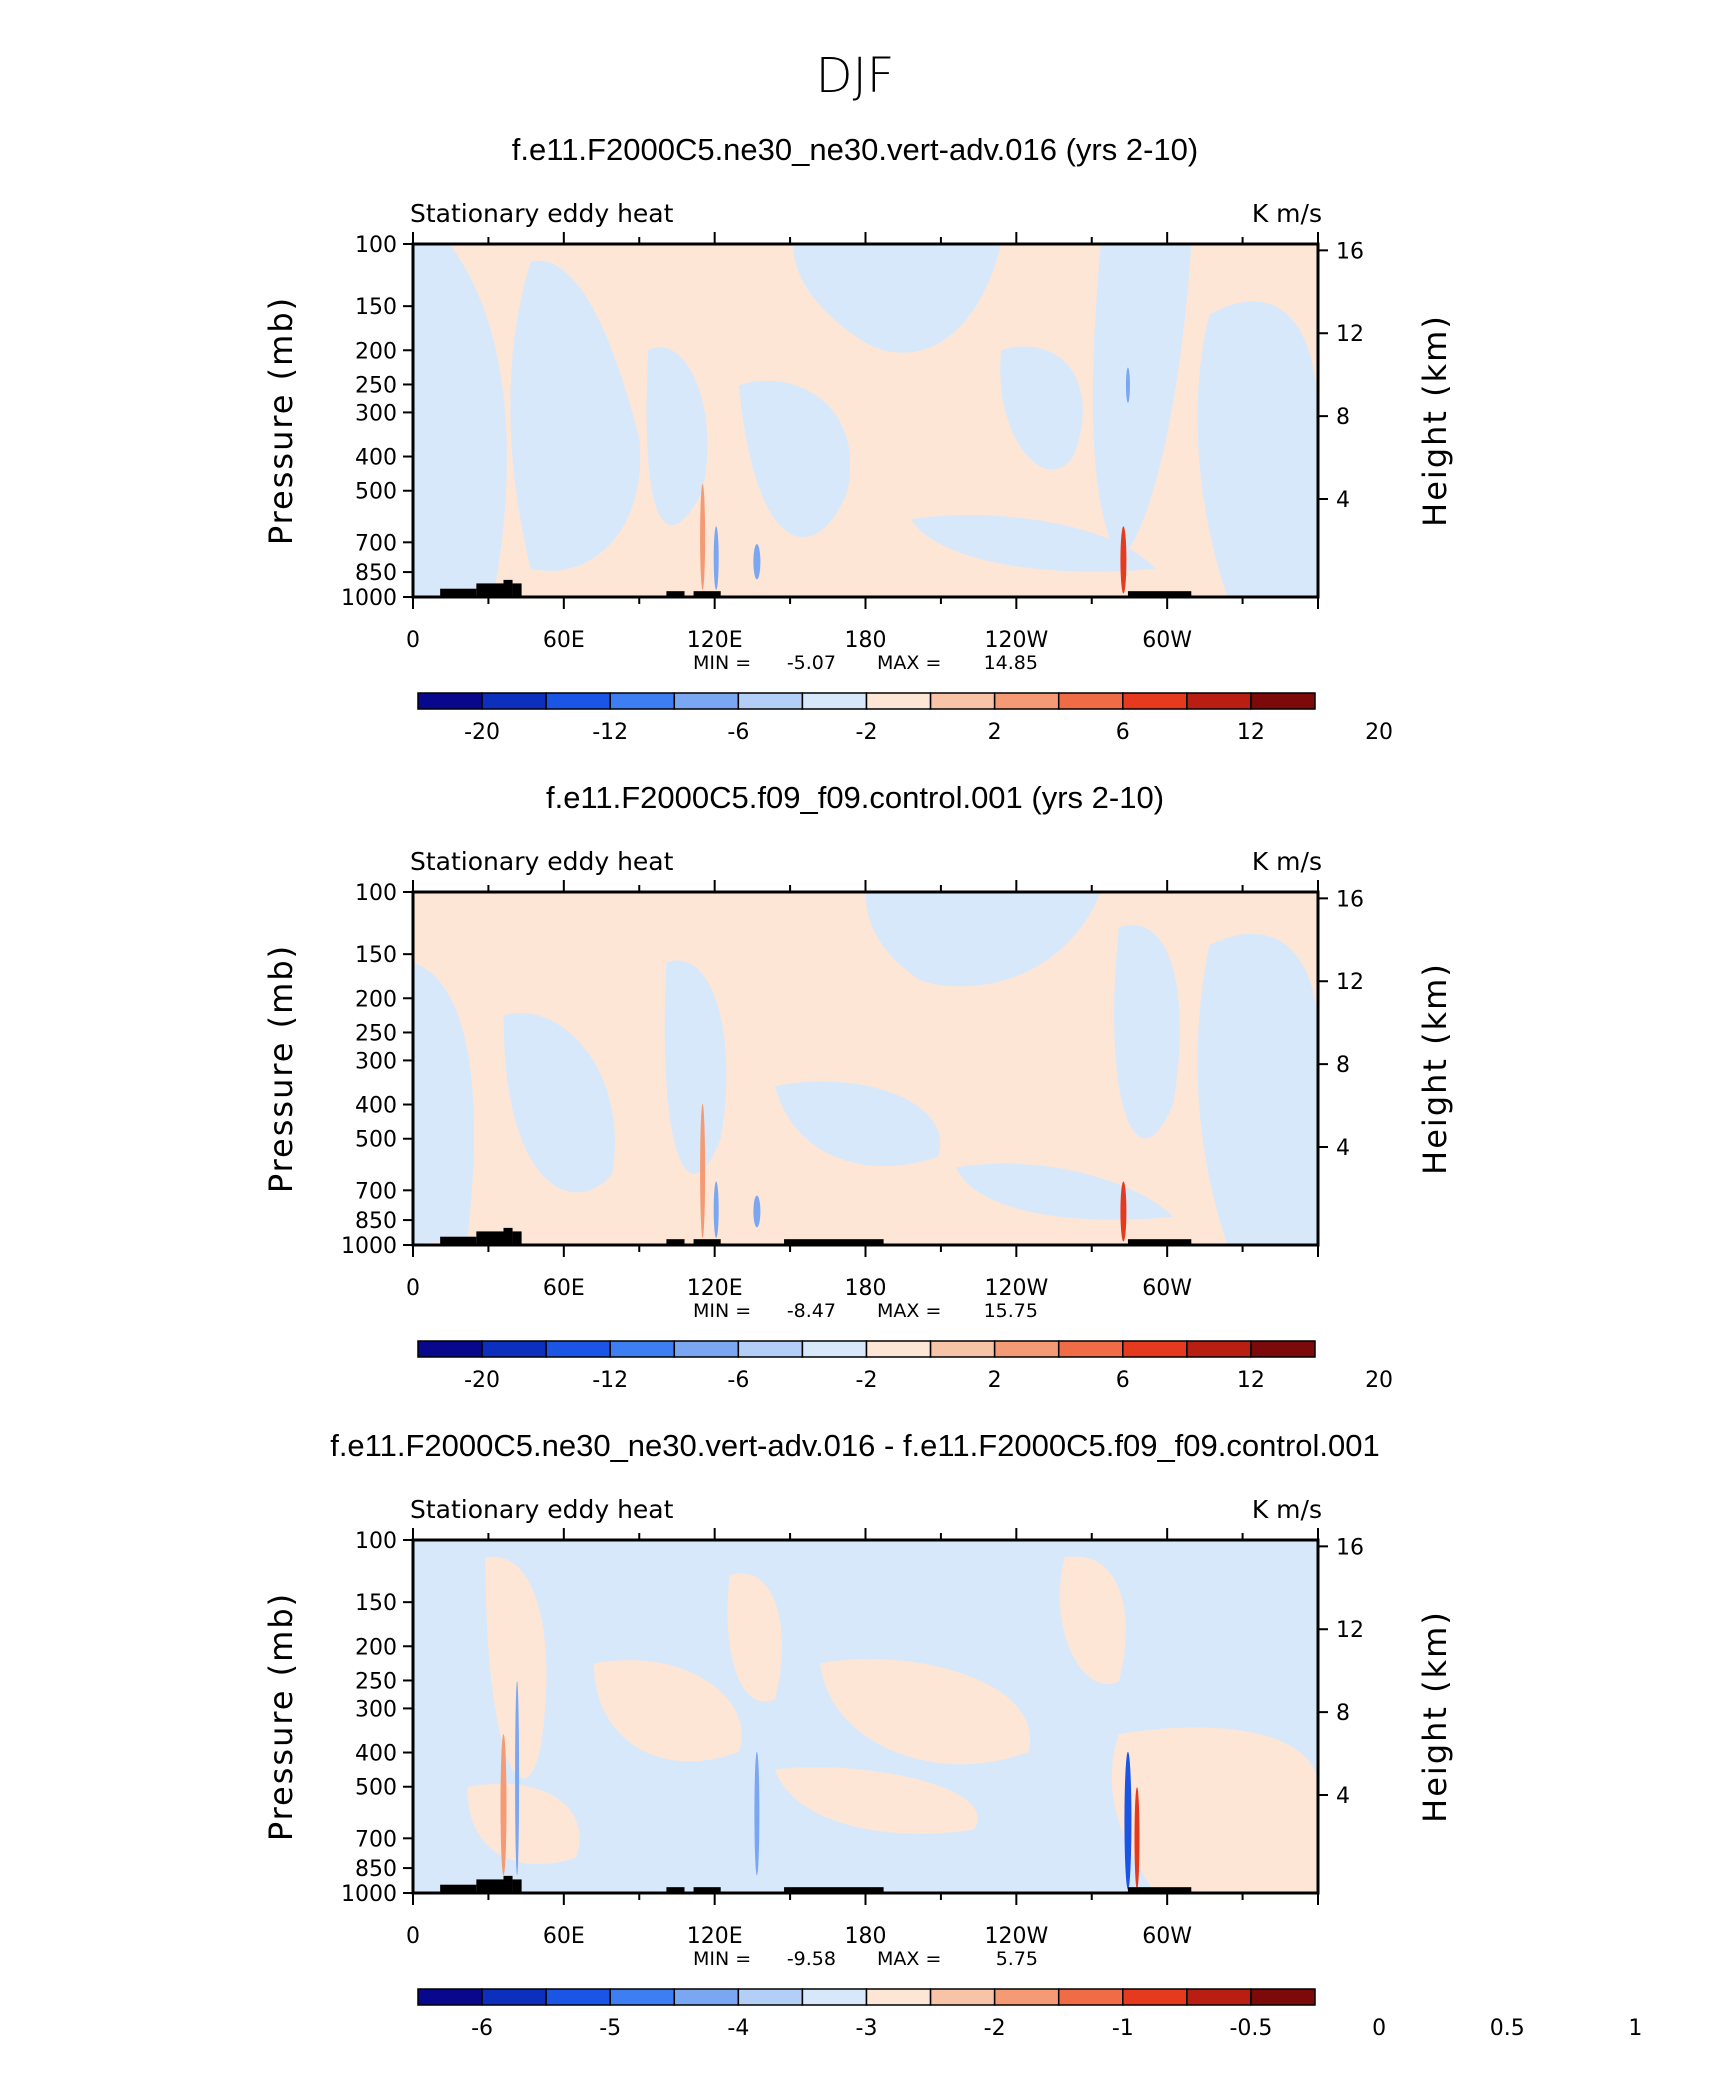  Describe the element at coordinates (1435, 420) in the screenshot. I see `height-axis-title: Height (km)` at that location.